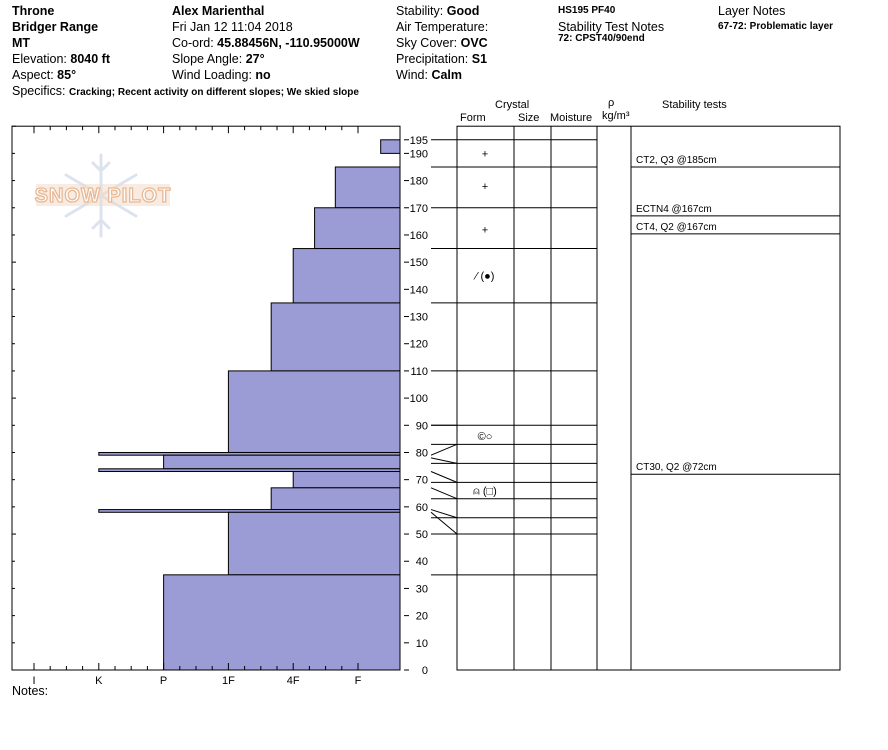  What do you see at coordinates (479, 59) in the screenshot?
I see `precip-value: S1` at bounding box center [479, 59].